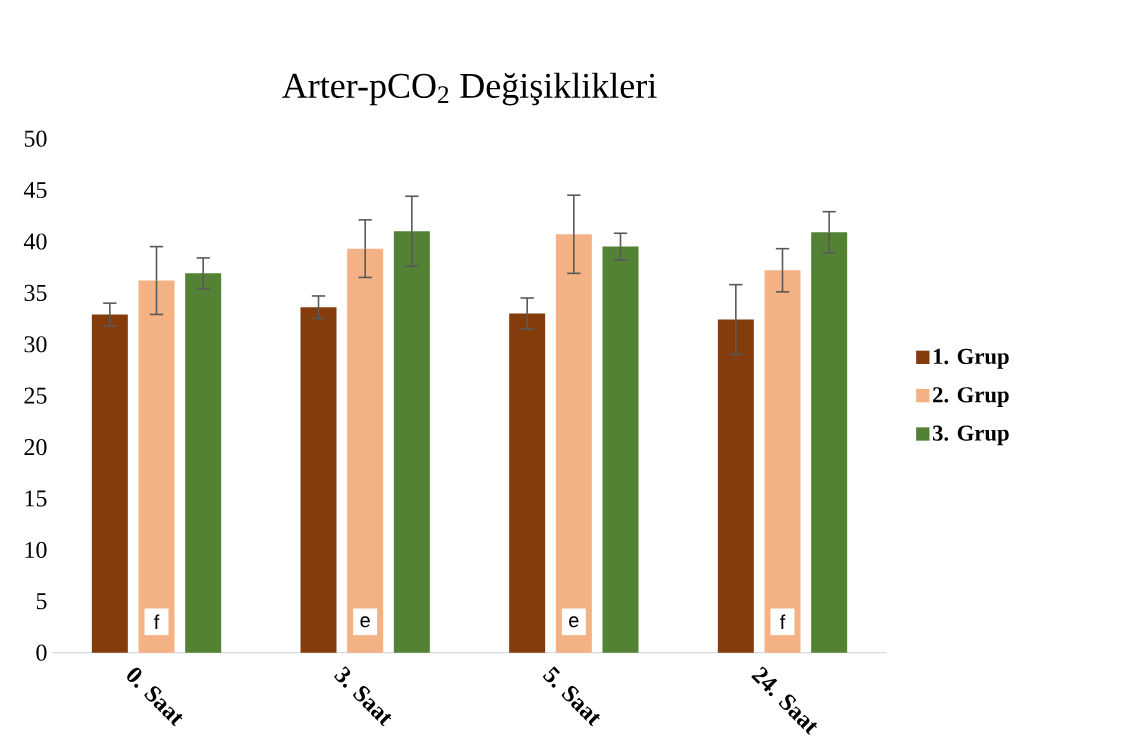  I want to click on y-tick-label: 10, so click(36, 549).